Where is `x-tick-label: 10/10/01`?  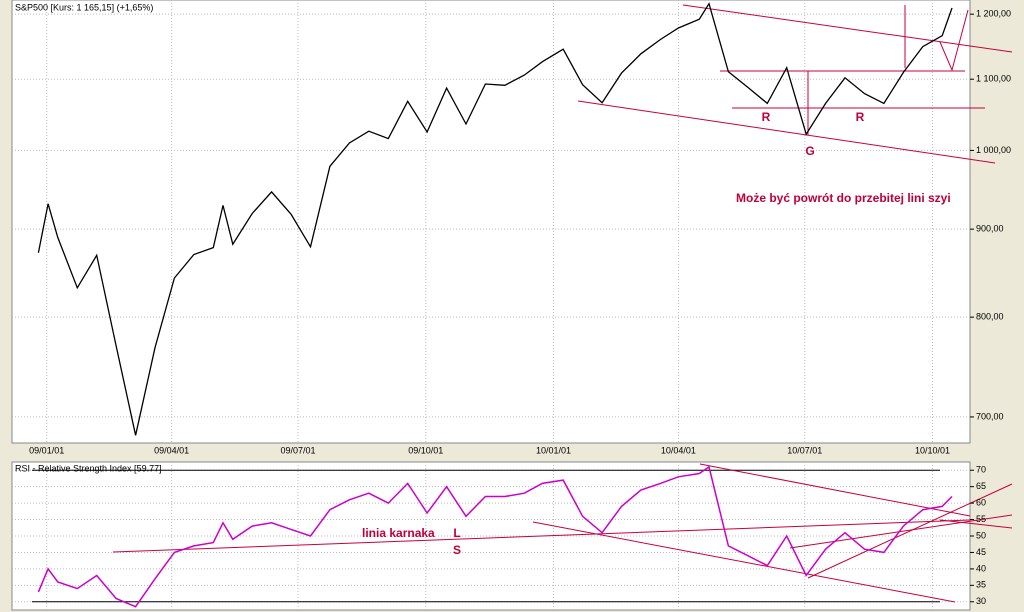 x-tick-label: 10/10/01 is located at coordinates (932, 450).